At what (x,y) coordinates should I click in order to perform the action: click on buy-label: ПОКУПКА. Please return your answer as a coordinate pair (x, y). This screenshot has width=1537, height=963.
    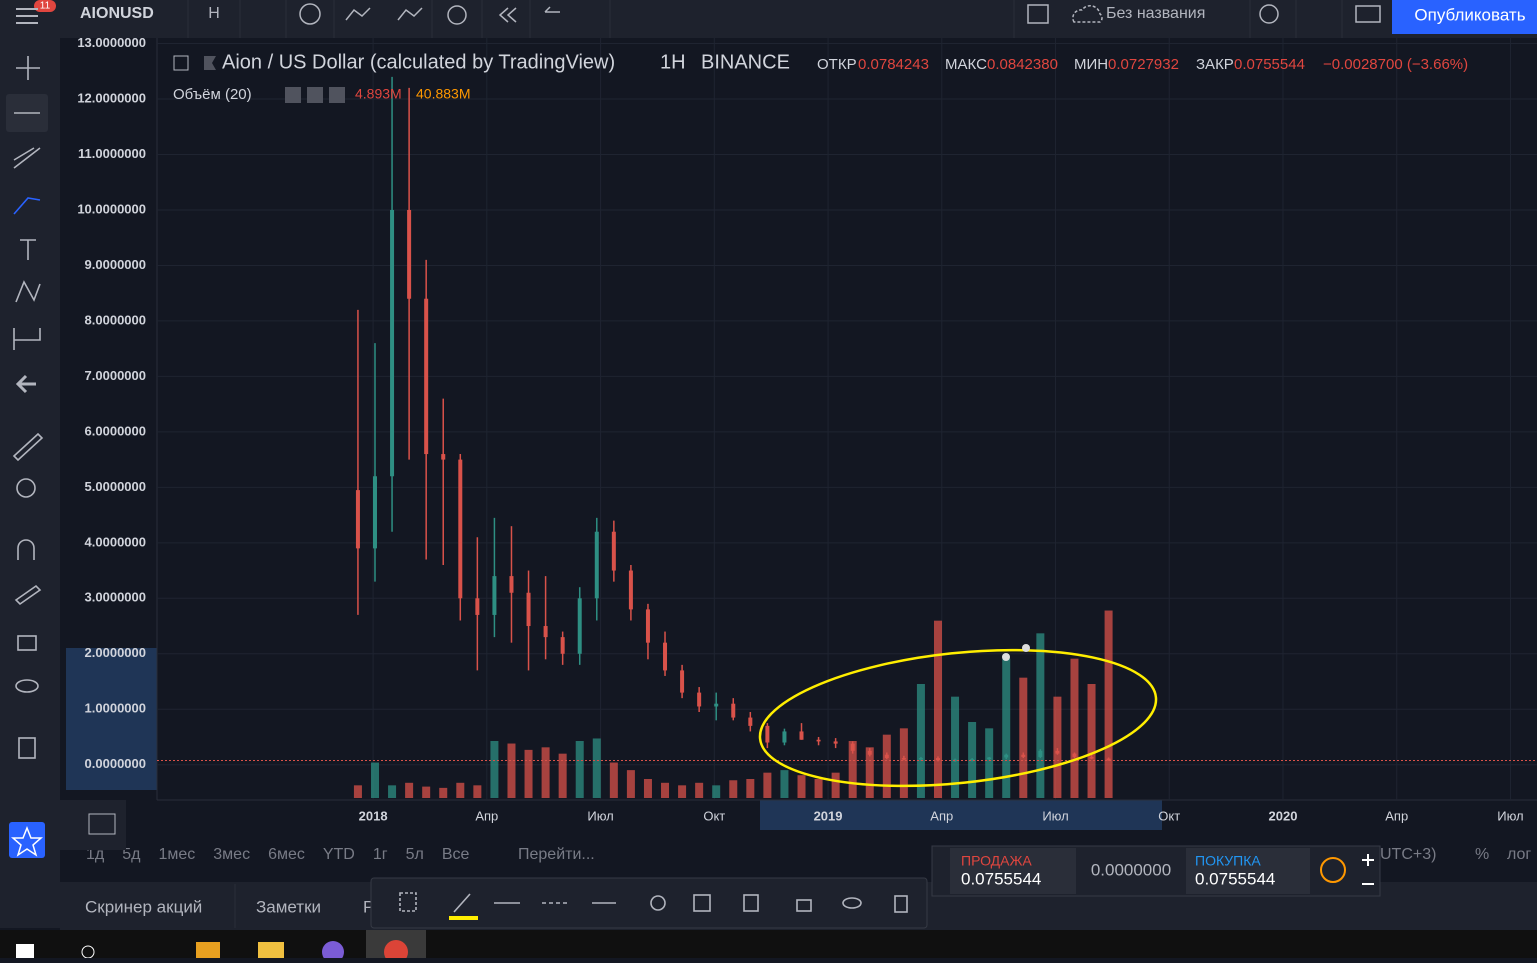
    Looking at the image, I should click on (1228, 861).